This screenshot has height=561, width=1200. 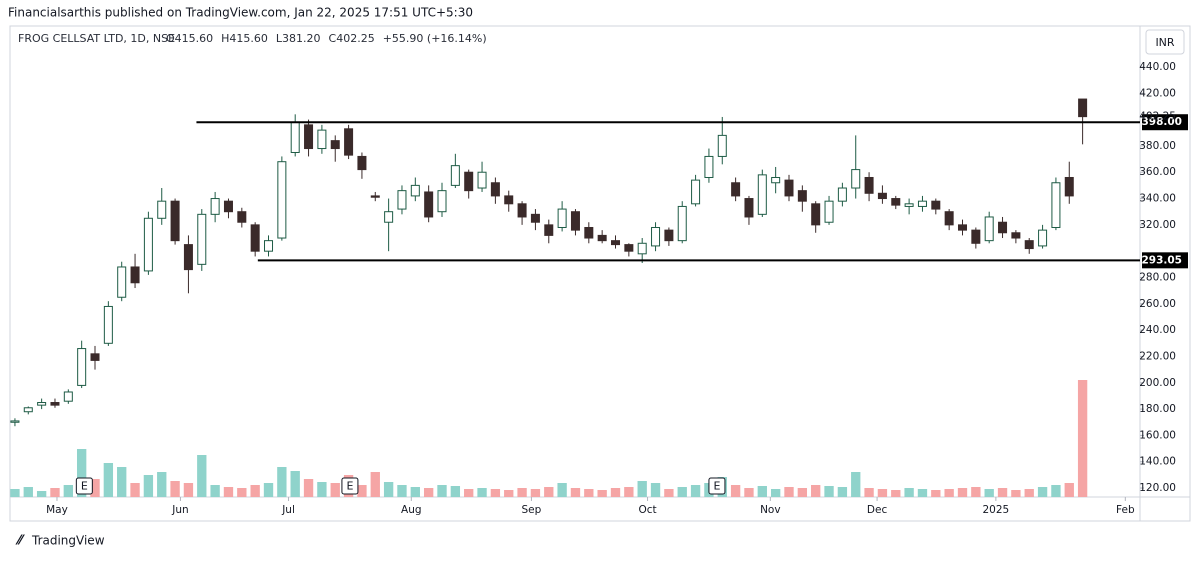 What do you see at coordinates (1157, 330) in the screenshot?
I see `y-tick-label: 240.00` at bounding box center [1157, 330].